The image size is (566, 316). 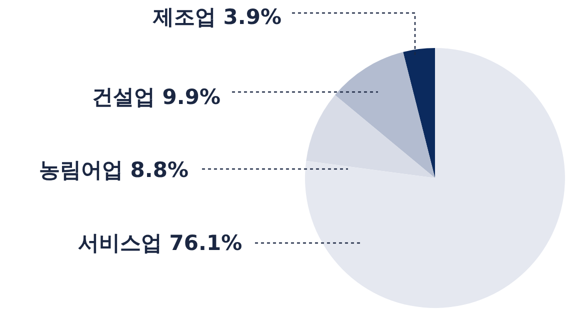 What do you see at coordinates (160, 243) in the screenshot?
I see `slice-label: 서비스업 76.1%` at bounding box center [160, 243].